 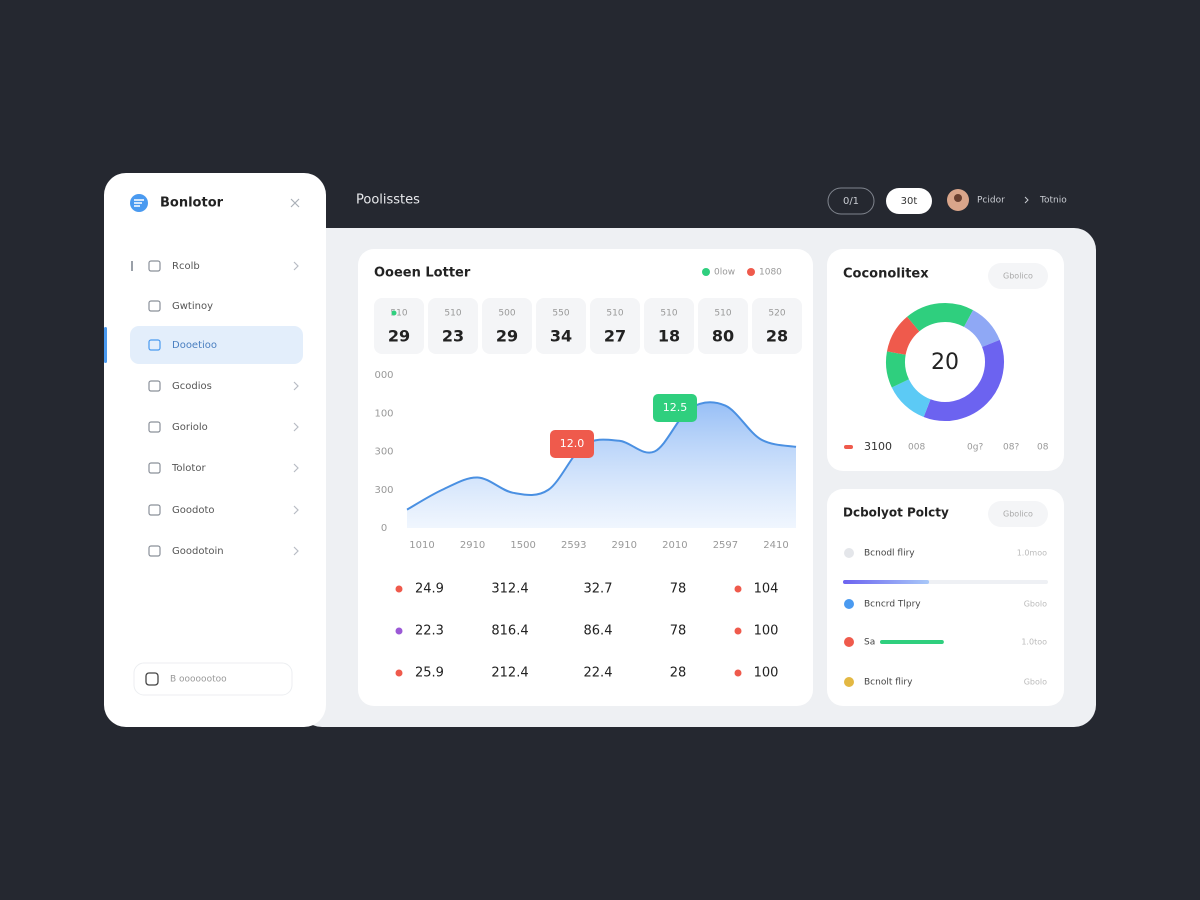 What do you see at coordinates (188, 468) in the screenshot?
I see `nav-label: Tolotor` at bounding box center [188, 468].